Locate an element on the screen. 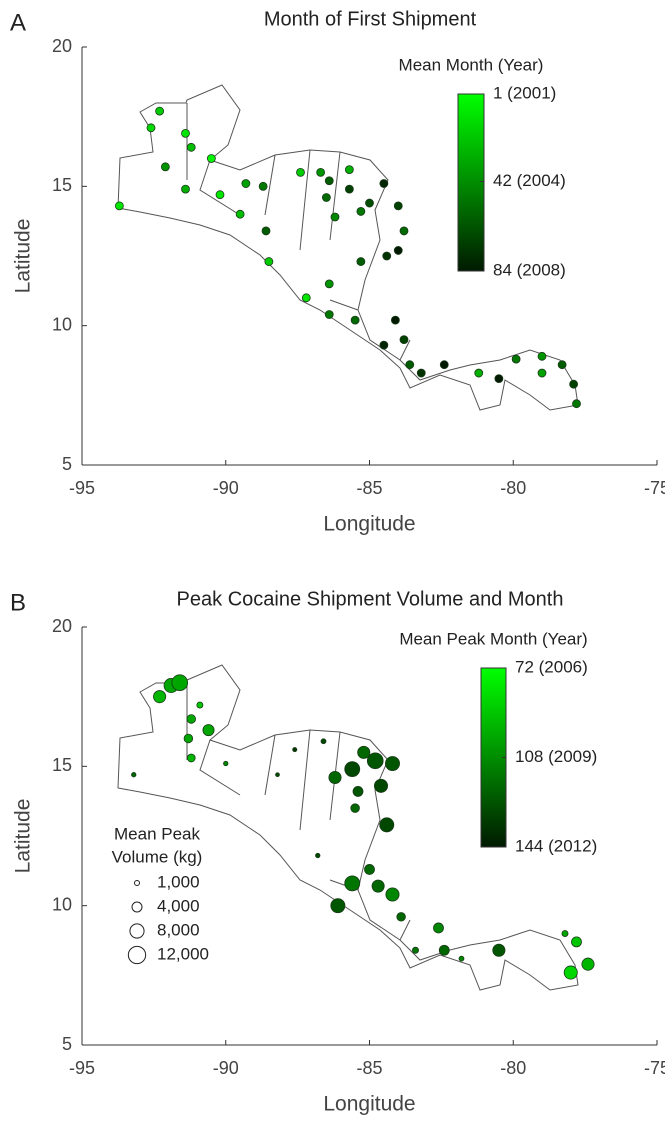 The image size is (665, 1121). colorbar-tick-label: 72 (2006) is located at coordinates (551, 666).